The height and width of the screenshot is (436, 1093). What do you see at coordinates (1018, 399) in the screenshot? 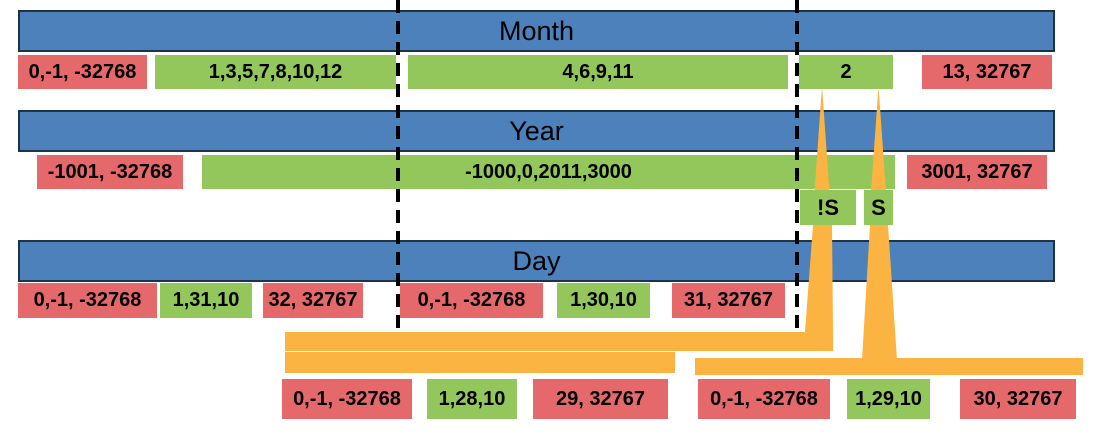
I see `feb29-invalid-high-box: 30, 32767` at bounding box center [1018, 399].